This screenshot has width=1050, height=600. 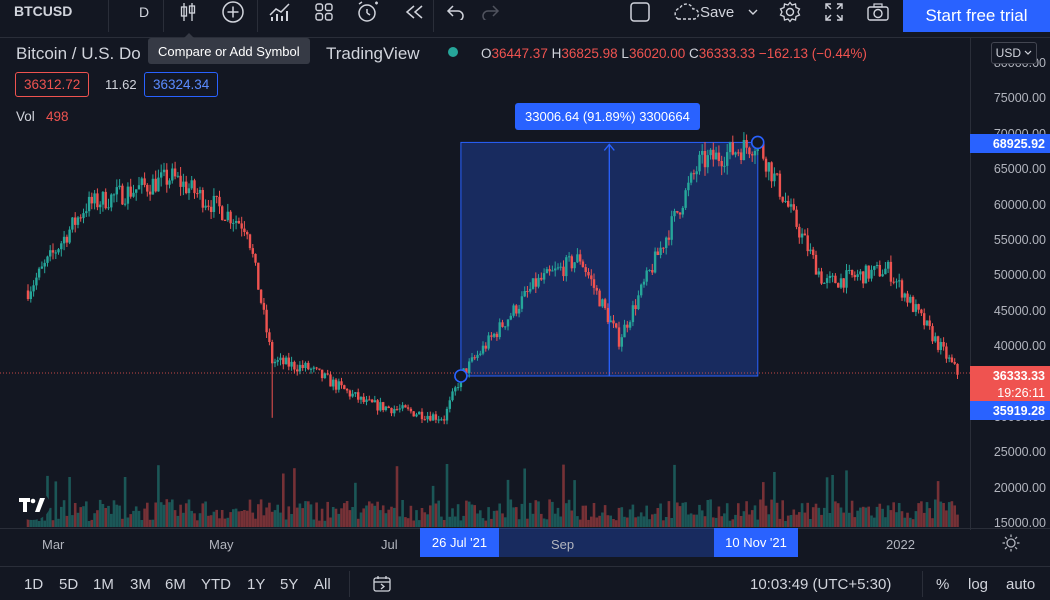 I want to click on timeframe-1y: 1Y, so click(x=256, y=584).